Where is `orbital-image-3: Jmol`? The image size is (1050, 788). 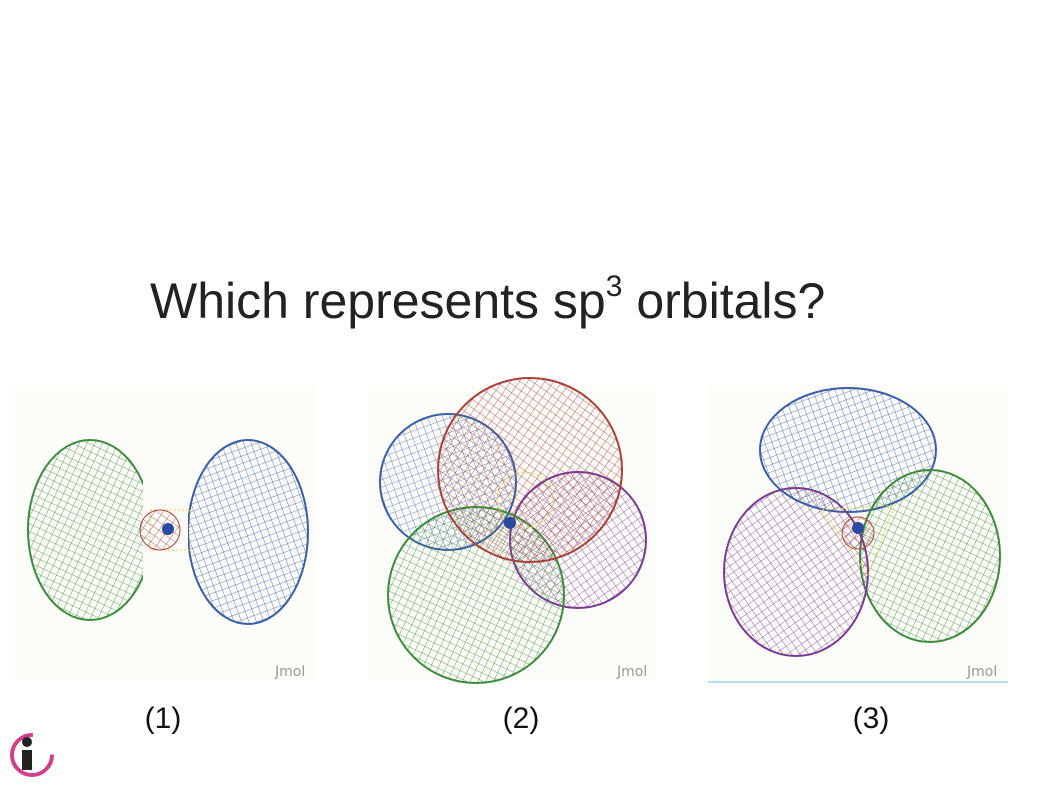 orbital-image-3: Jmol is located at coordinates (858, 534).